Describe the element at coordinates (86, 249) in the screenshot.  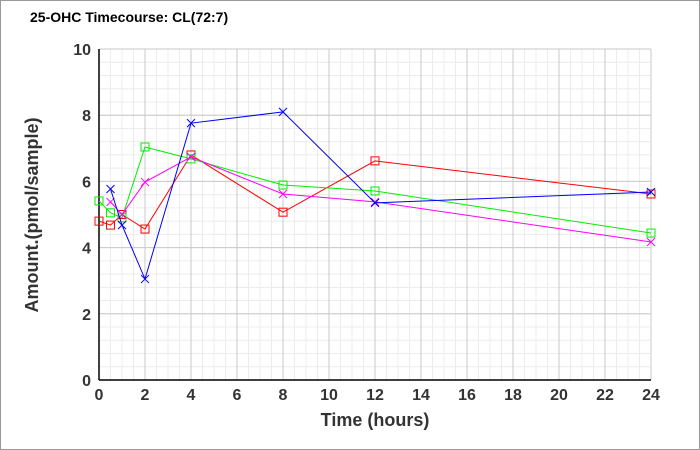
I see `y-tick-label: 4` at that location.